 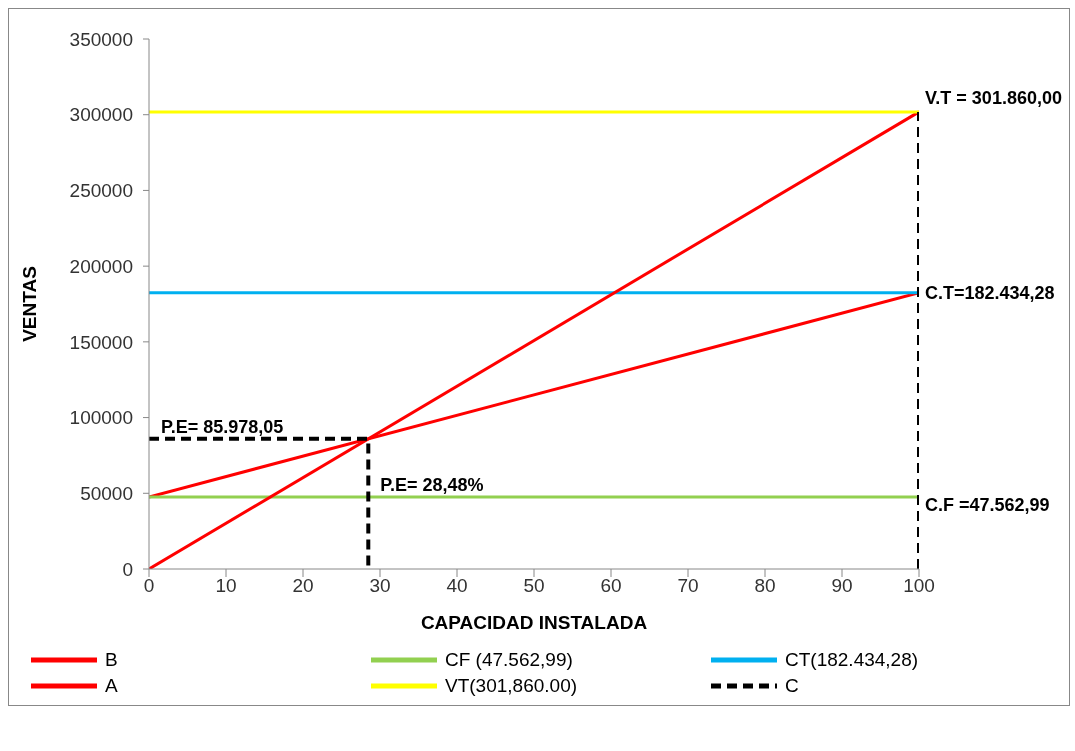 I want to click on legend-label: C, so click(x=792, y=686).